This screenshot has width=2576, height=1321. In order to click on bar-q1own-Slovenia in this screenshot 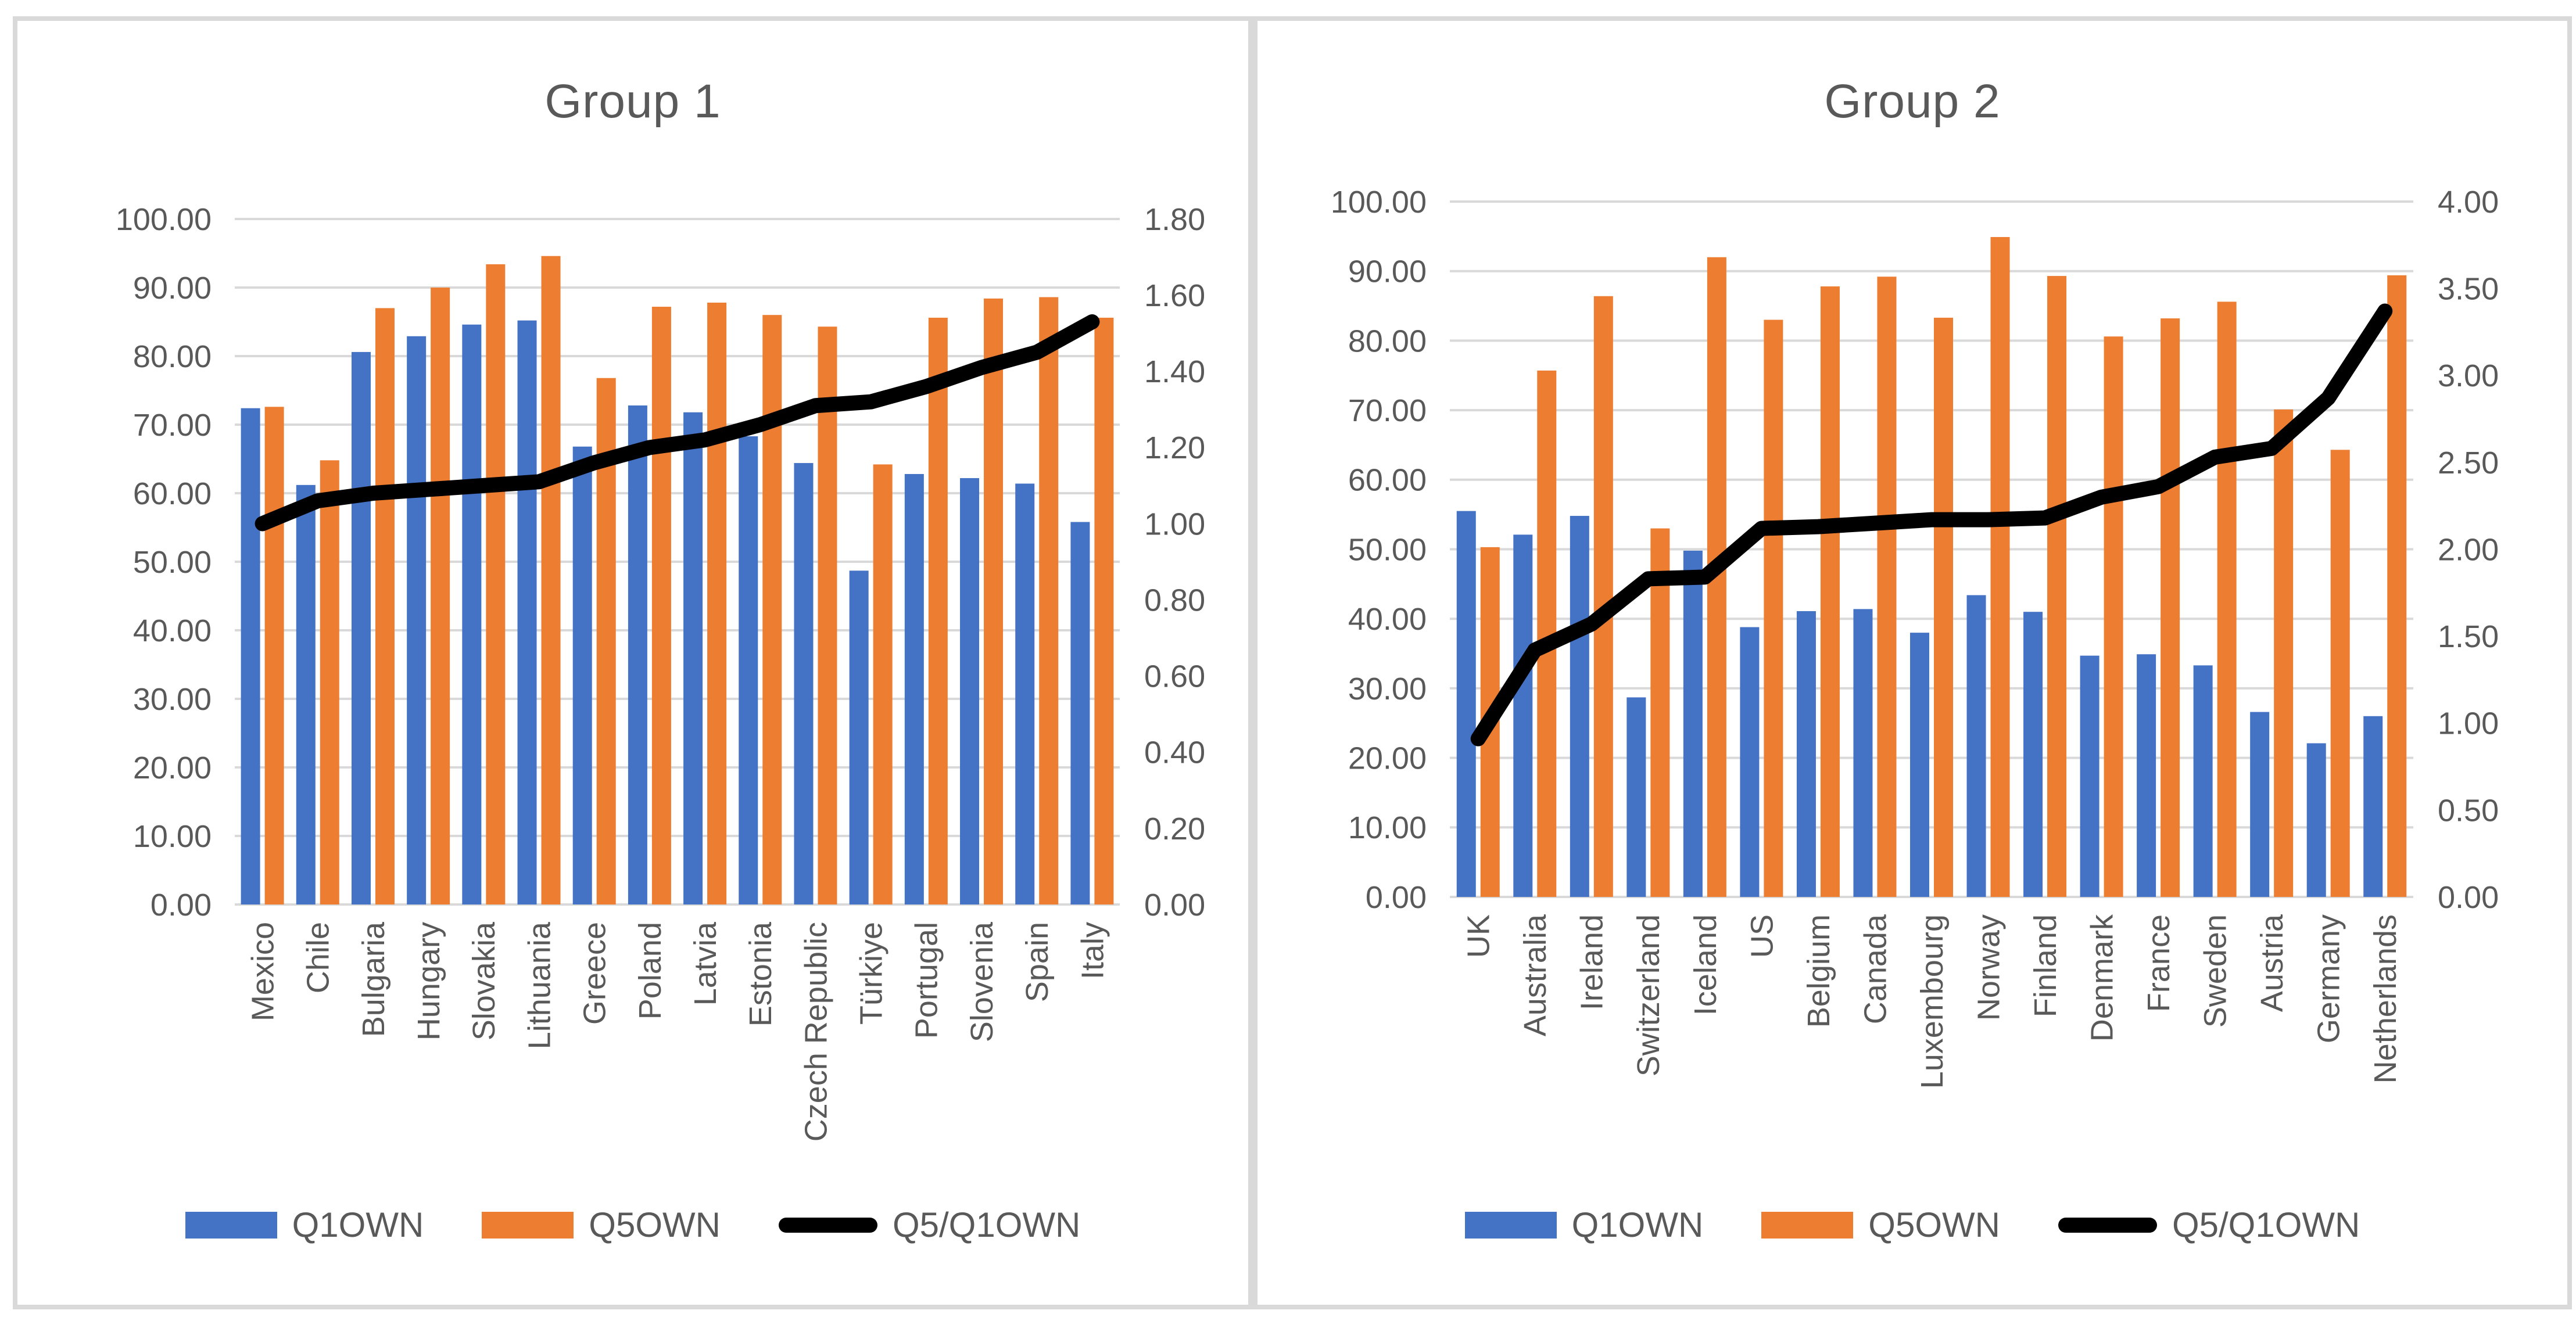, I will do `click(970, 691)`.